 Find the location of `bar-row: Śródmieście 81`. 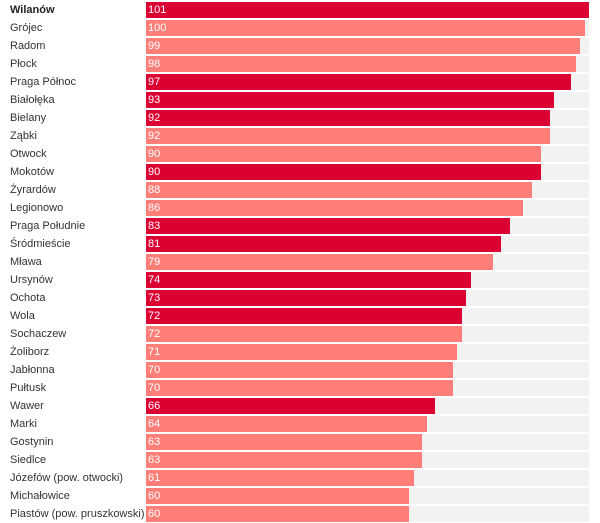

bar-row: Śródmieście 81 is located at coordinates (300, 244).